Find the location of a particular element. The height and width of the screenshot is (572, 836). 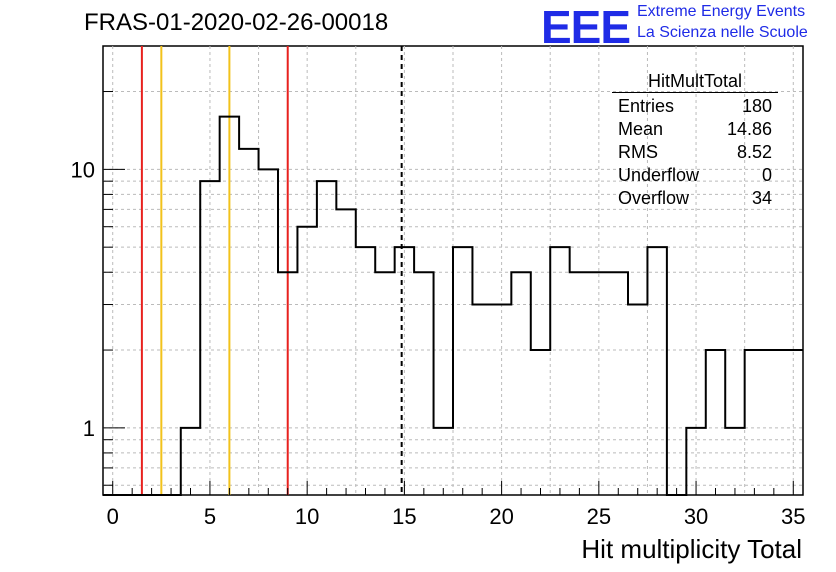

stats-label: Mean is located at coordinates (641, 129).